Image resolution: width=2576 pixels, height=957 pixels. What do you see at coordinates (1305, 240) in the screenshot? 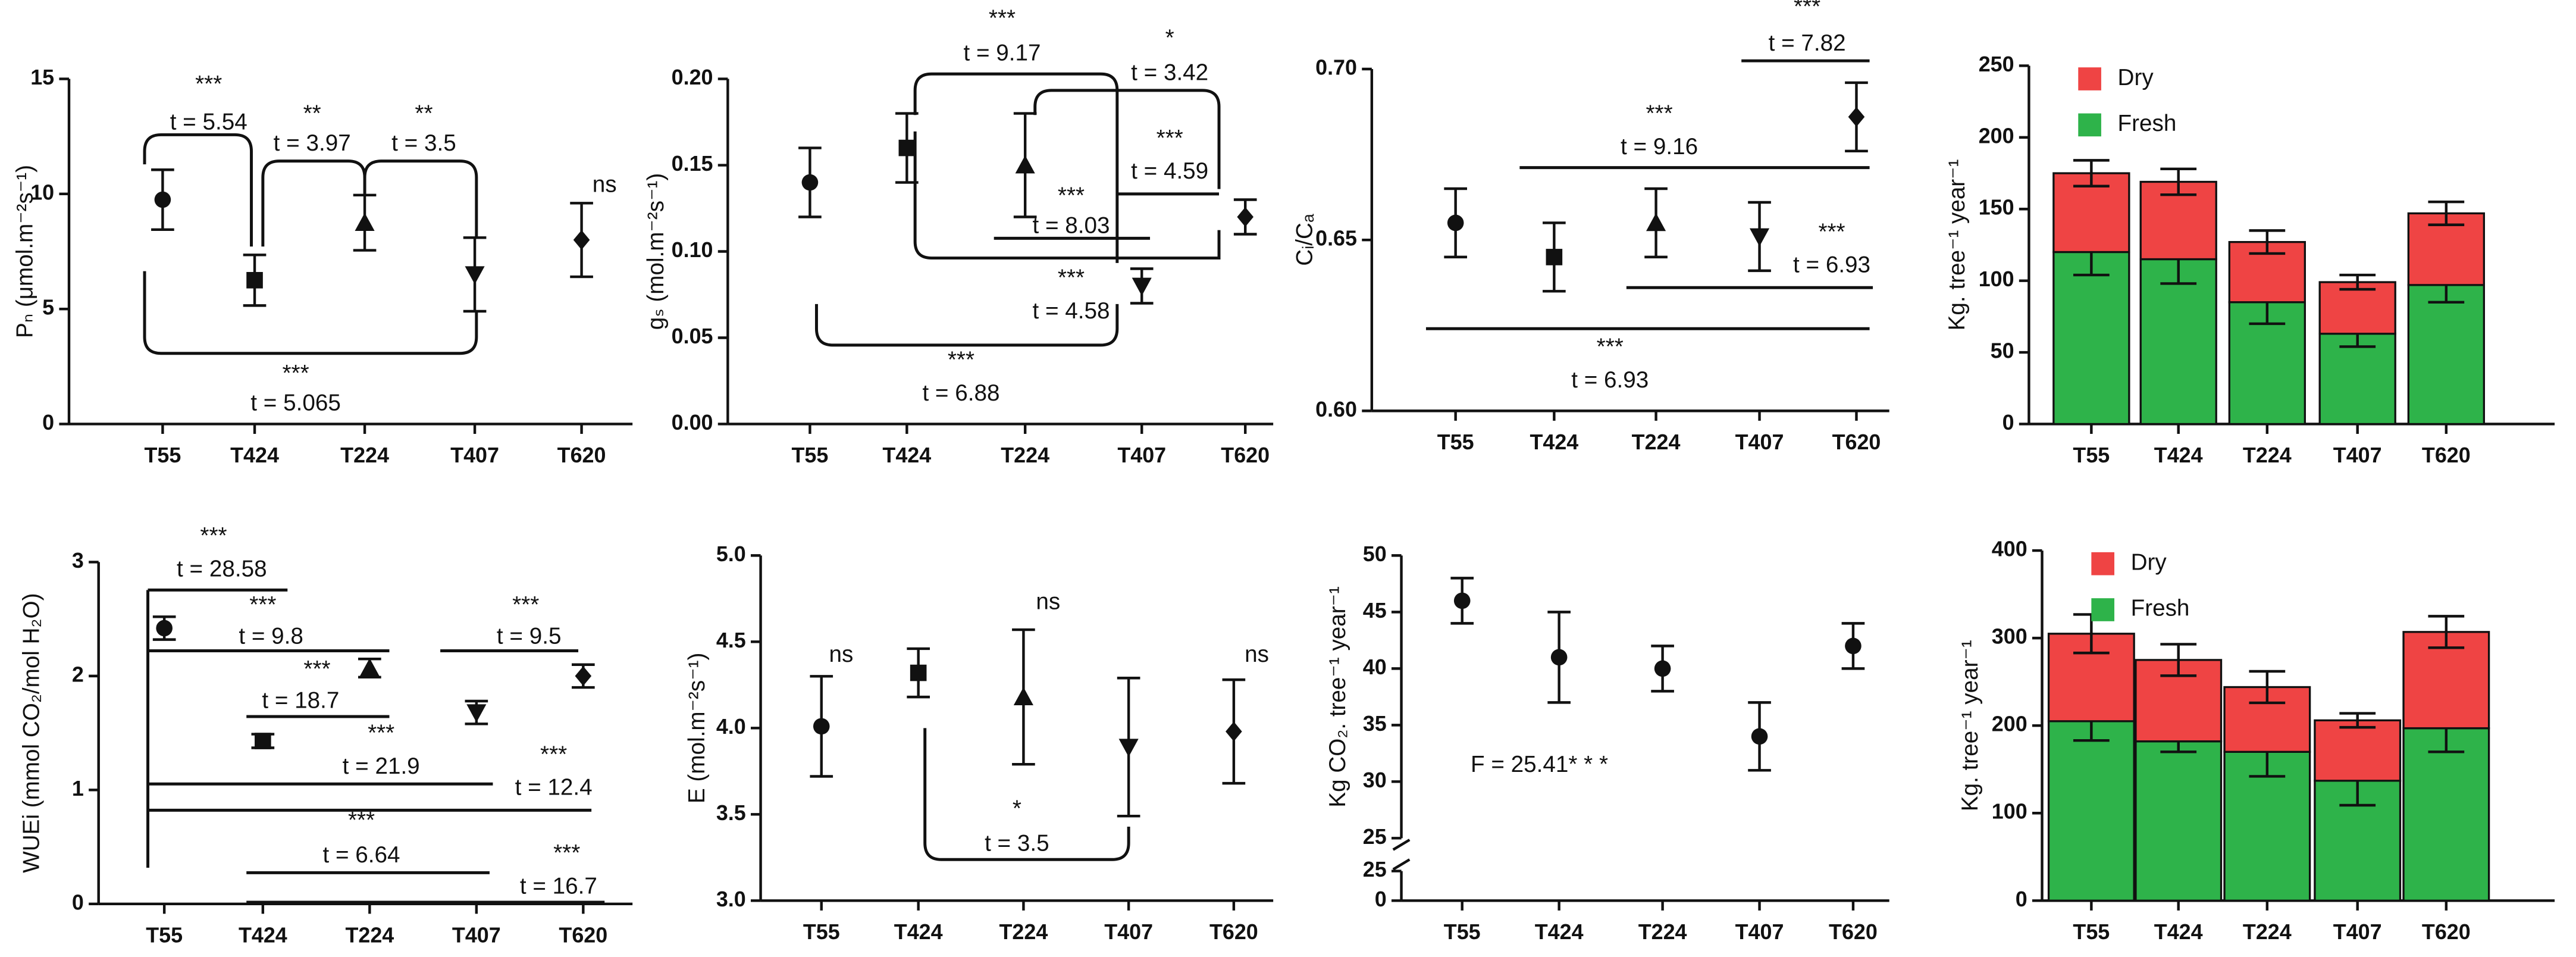
I see `y-axis-label: Cᵢ/Cₐ` at bounding box center [1305, 240].